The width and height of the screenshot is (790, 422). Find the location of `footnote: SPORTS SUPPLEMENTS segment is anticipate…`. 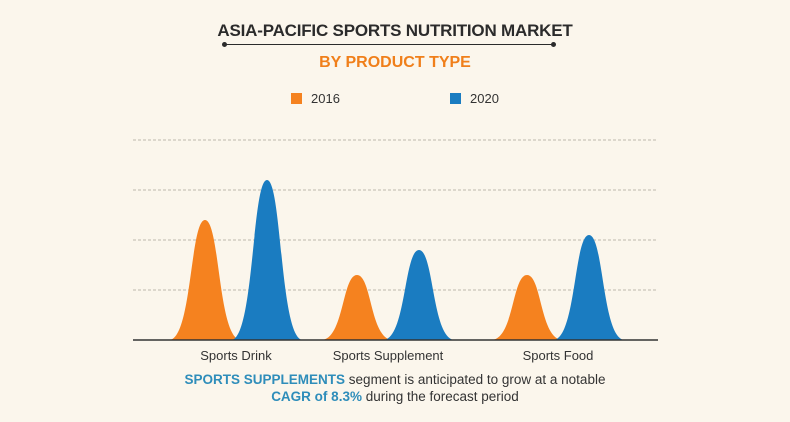

footnote: SPORTS SUPPLEMENTS segment is anticipate… is located at coordinates (395, 388).